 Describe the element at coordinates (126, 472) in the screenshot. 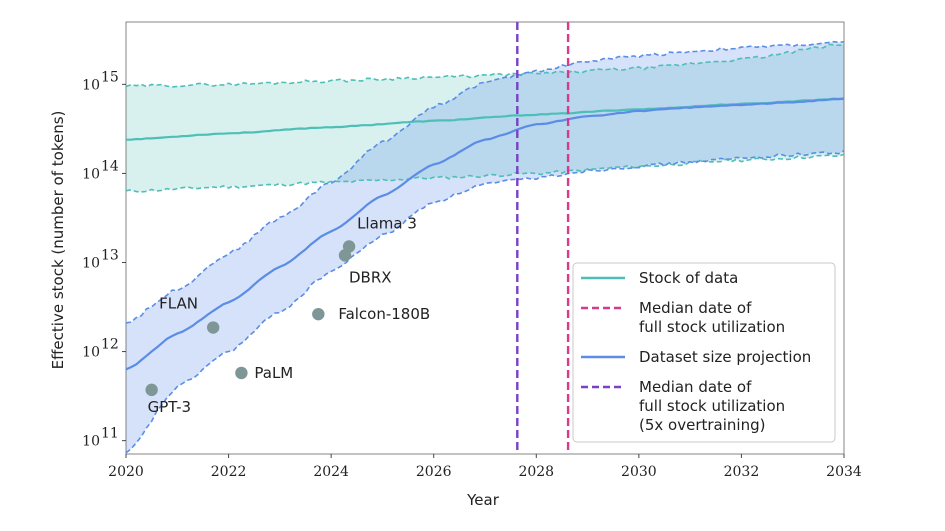

I see `x-tick-label: 2020` at that location.